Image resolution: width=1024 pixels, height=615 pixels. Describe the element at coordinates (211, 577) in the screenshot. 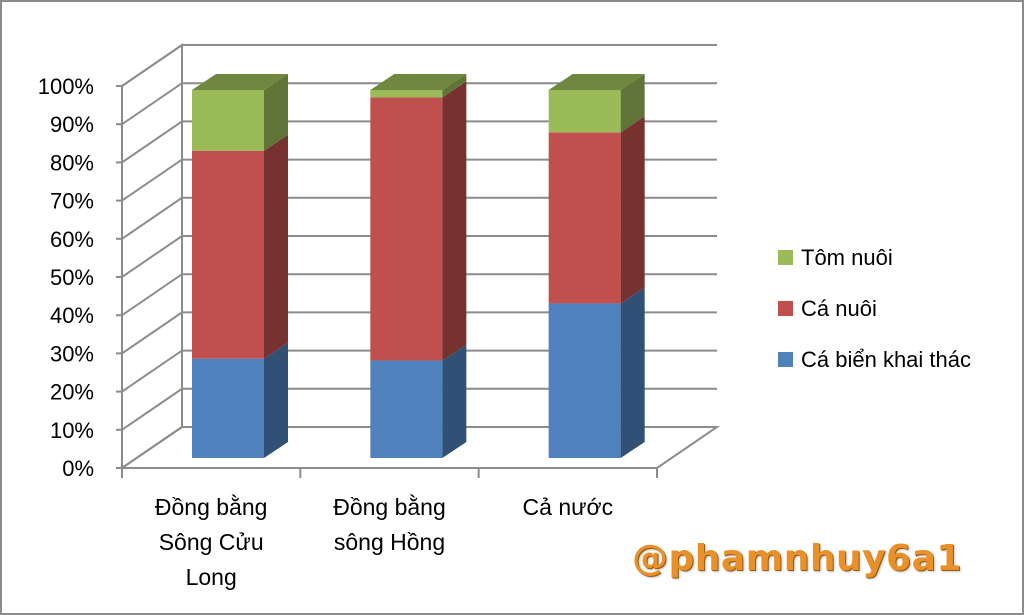

I see `x-category-label-line: Long` at that location.